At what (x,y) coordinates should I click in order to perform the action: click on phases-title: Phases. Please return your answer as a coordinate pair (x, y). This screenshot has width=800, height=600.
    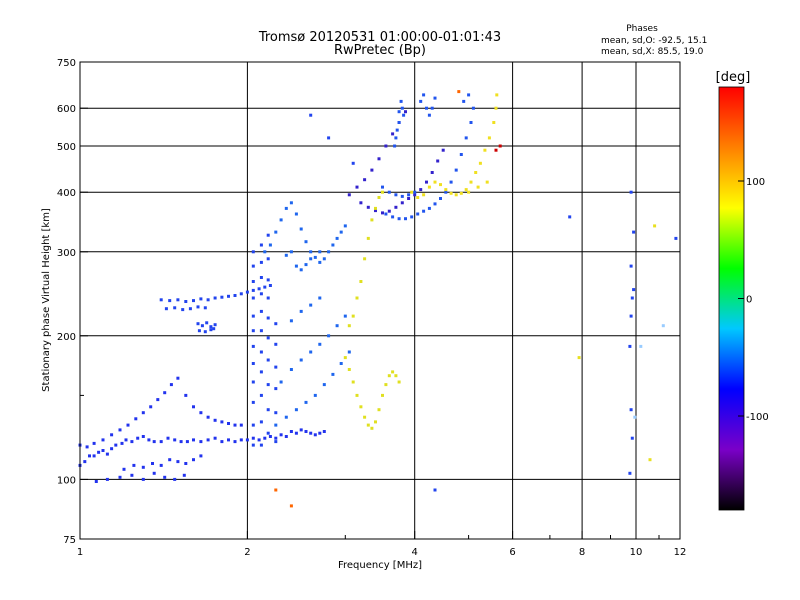
    Looking at the image, I should click on (642, 29).